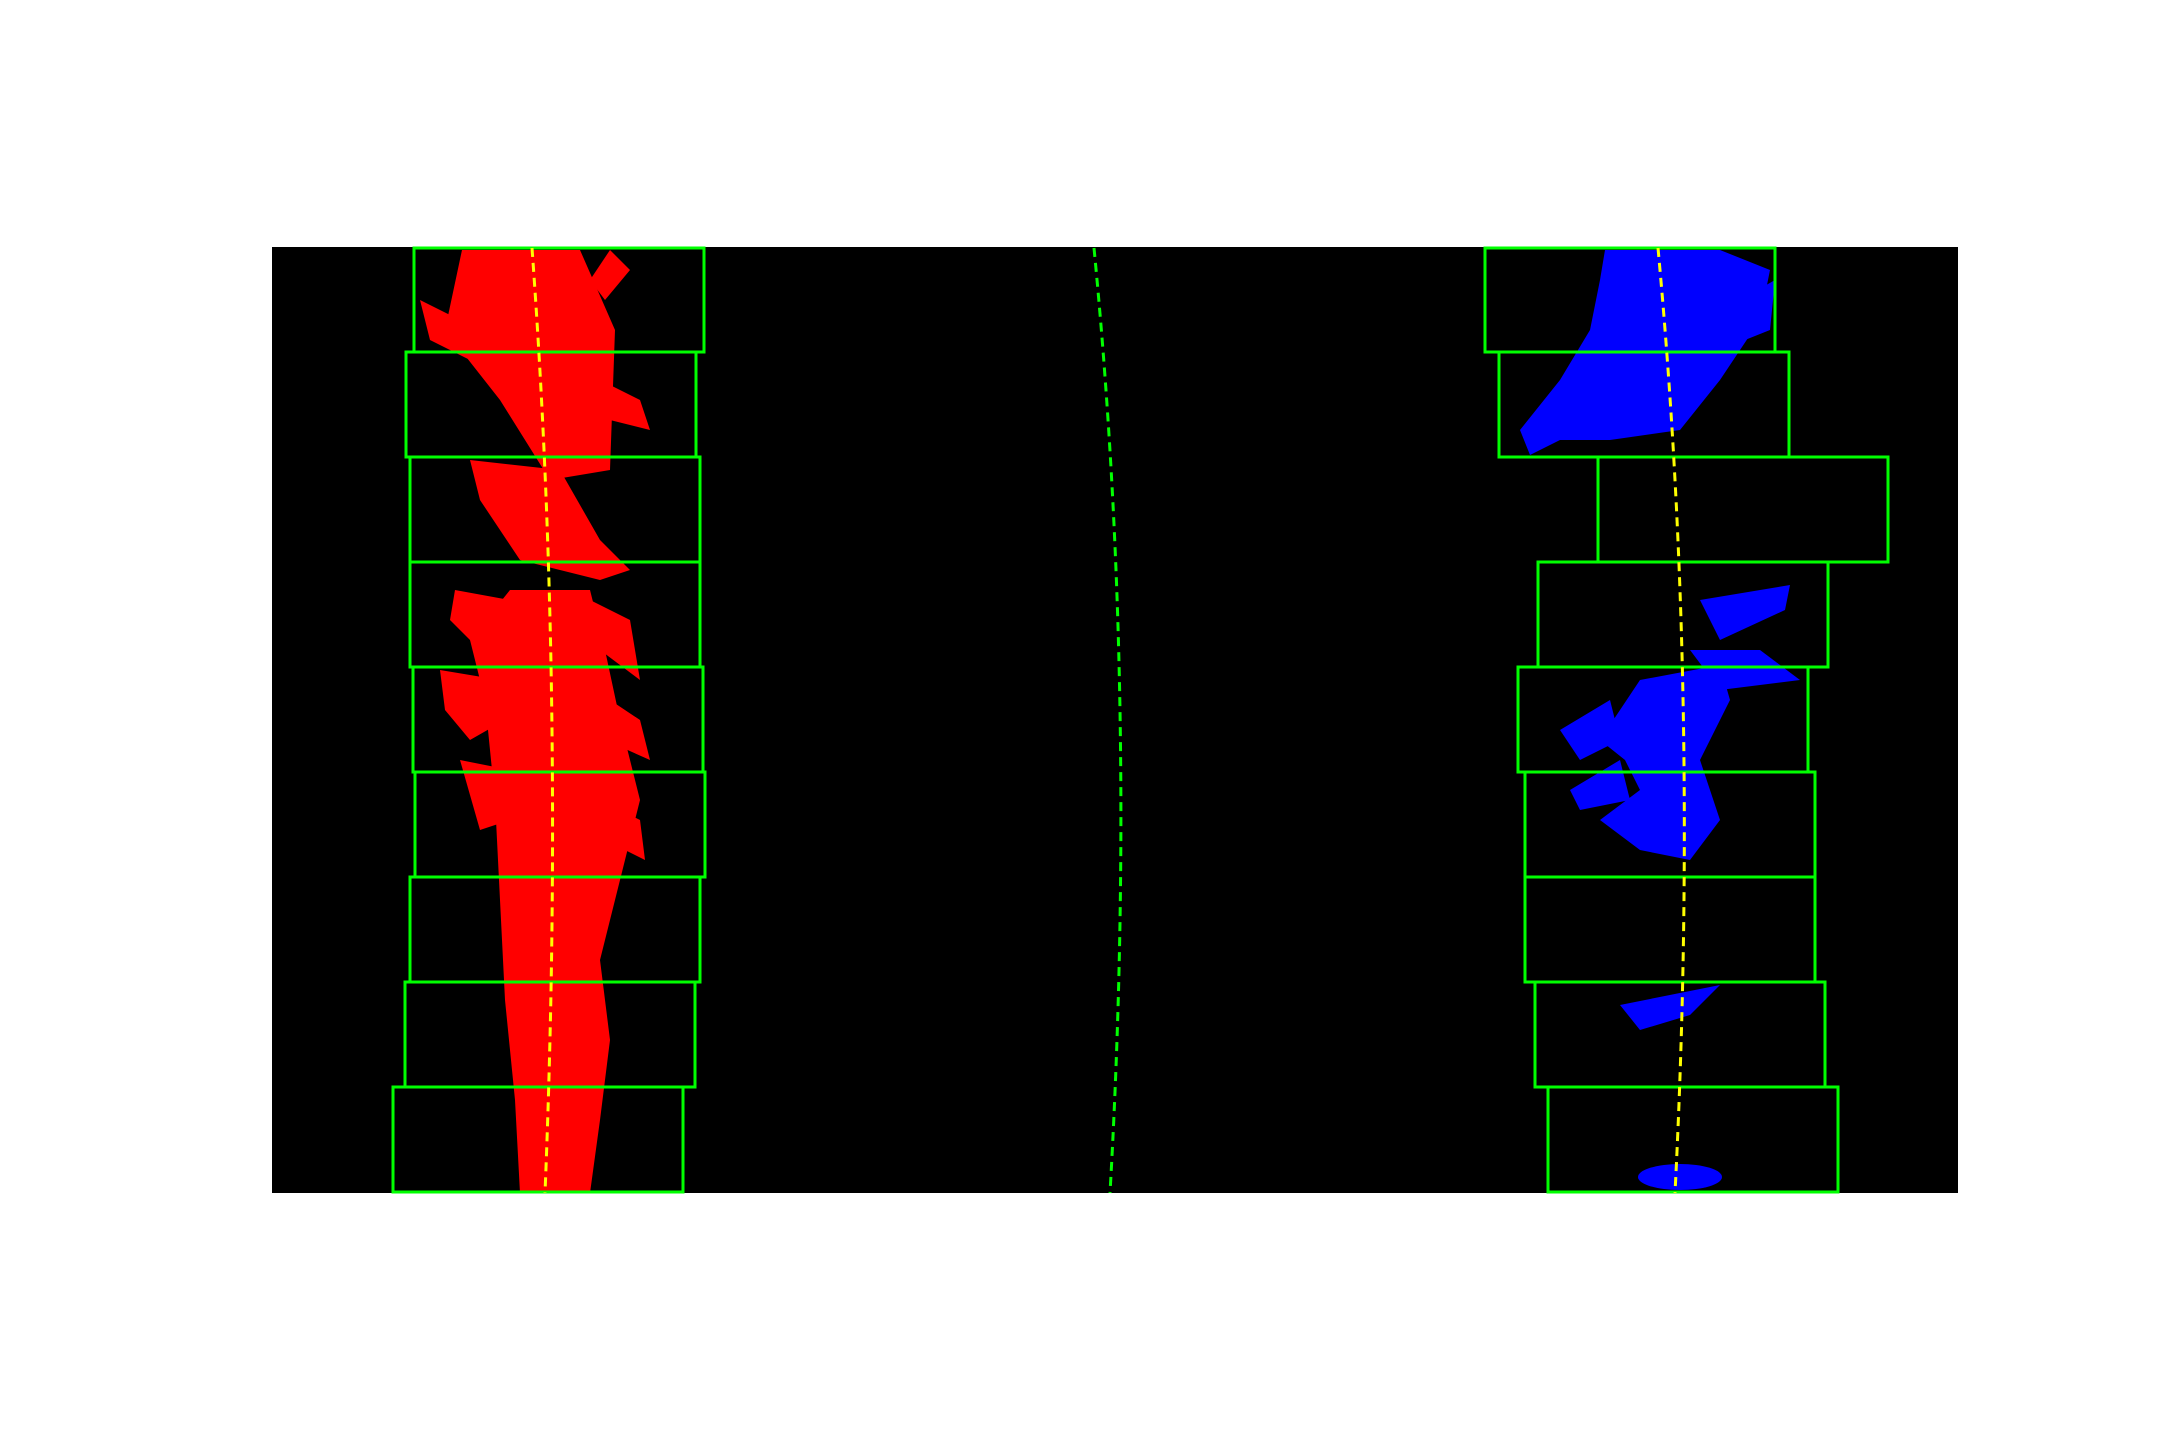 The height and width of the screenshot is (1440, 2160). I want to click on right-lane-fit-line, so click(1671, 720).